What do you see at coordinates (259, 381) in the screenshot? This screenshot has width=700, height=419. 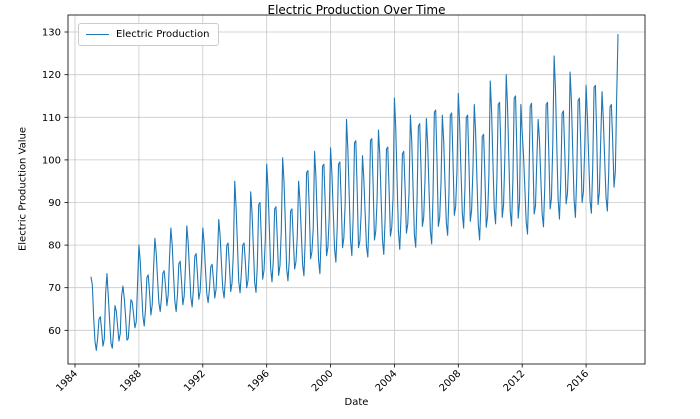 I see `x-tick-label: 1996` at bounding box center [259, 381].